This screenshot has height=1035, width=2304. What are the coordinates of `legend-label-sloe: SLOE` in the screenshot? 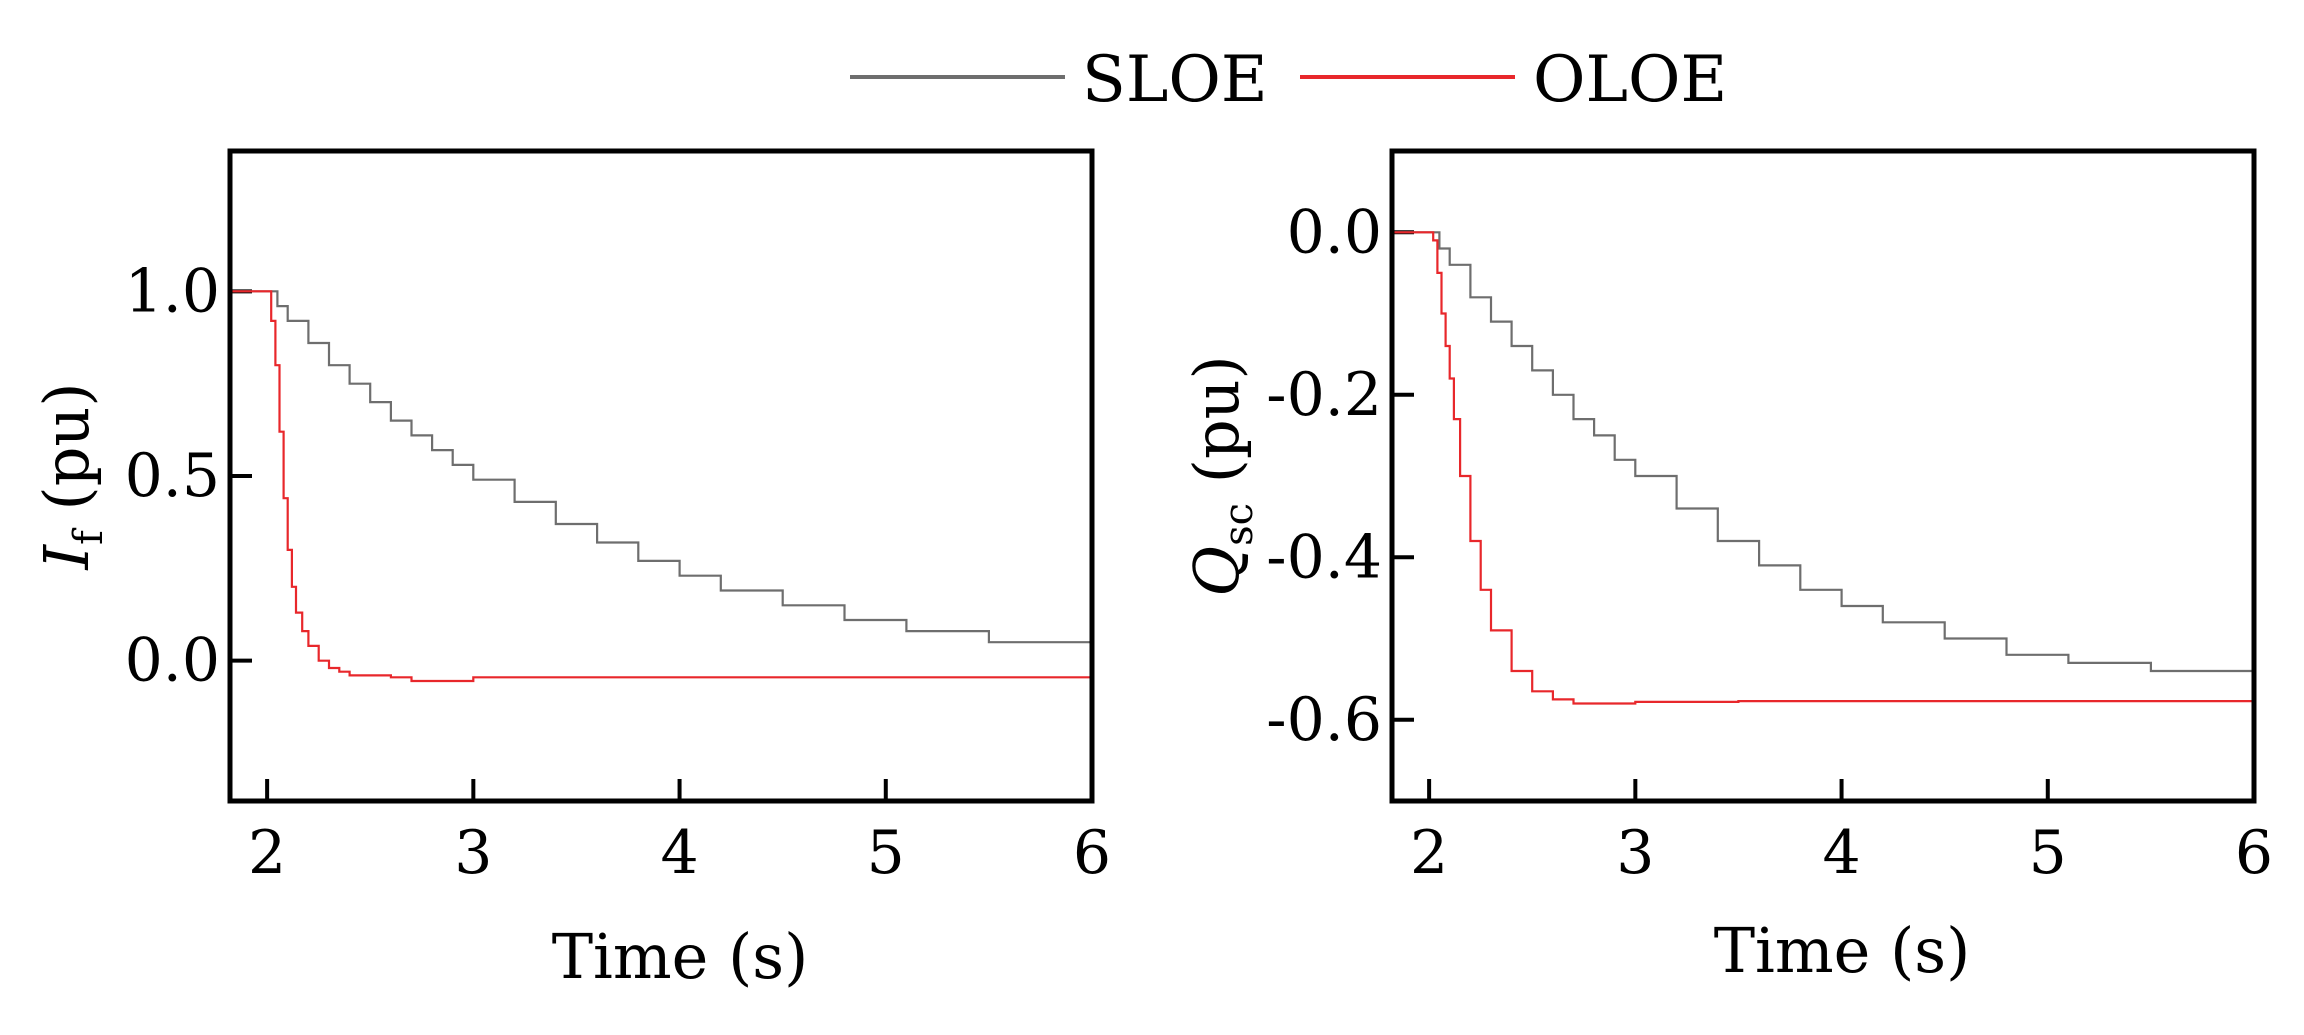 It's located at (1175, 80).